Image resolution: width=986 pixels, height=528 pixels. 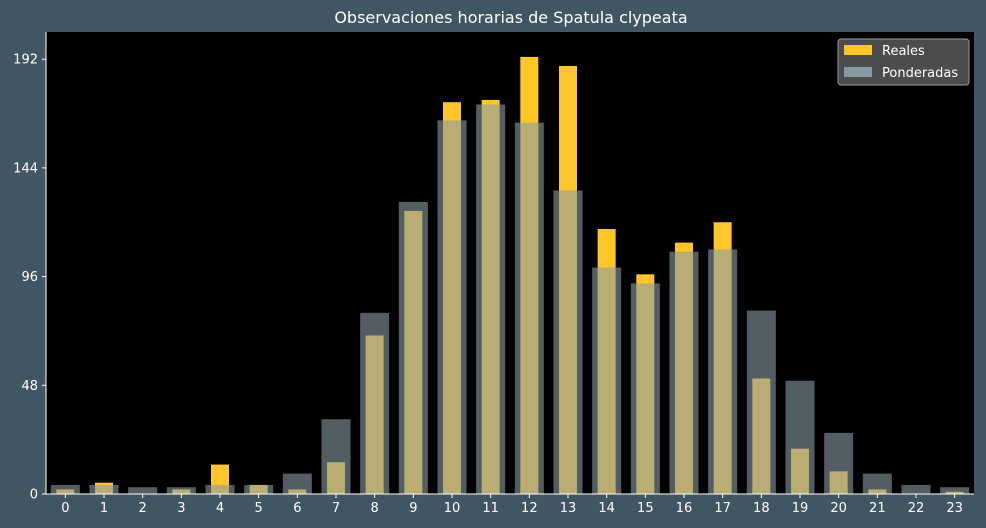 What do you see at coordinates (29, 277) in the screenshot?
I see `y-tick-label-96: 96` at bounding box center [29, 277].